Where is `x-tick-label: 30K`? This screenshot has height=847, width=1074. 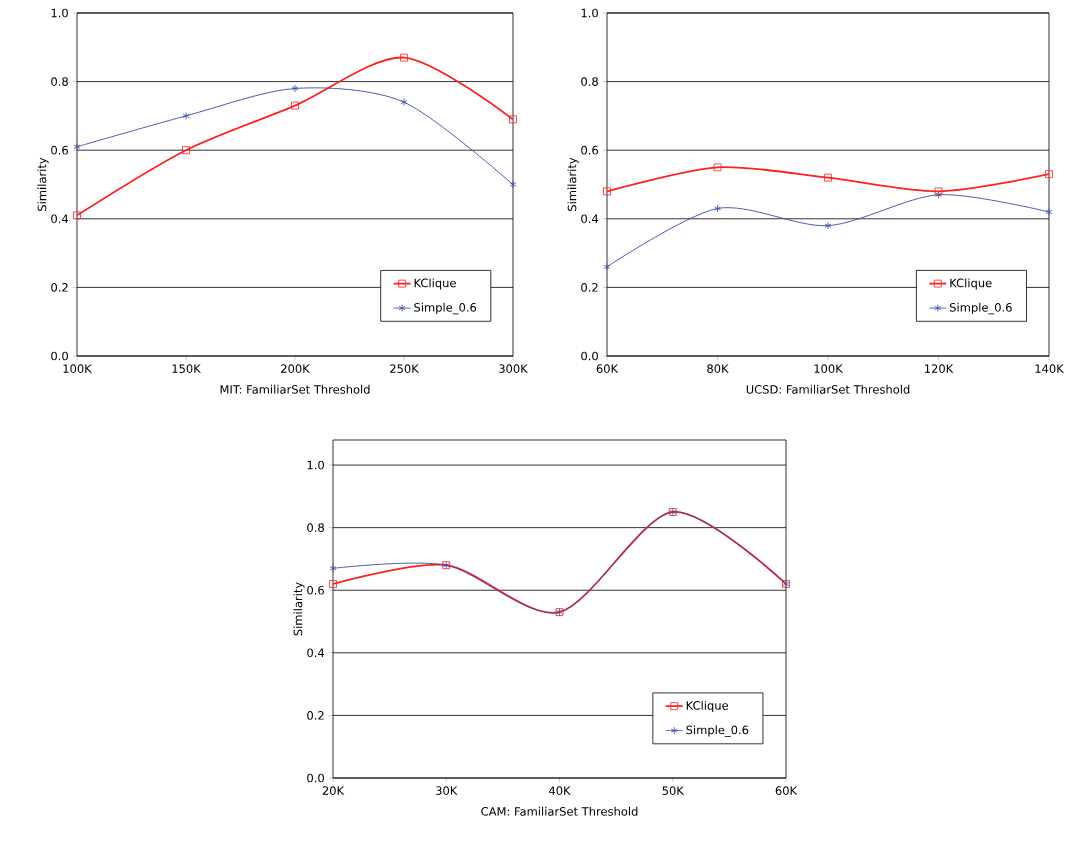
x-tick-label: 30K is located at coordinates (447, 790).